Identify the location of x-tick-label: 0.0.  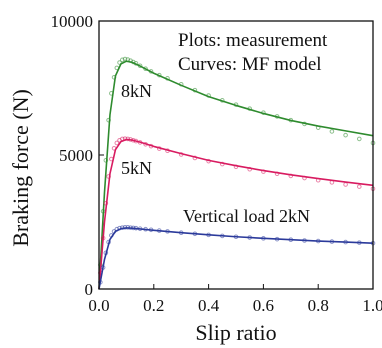
(98, 305).